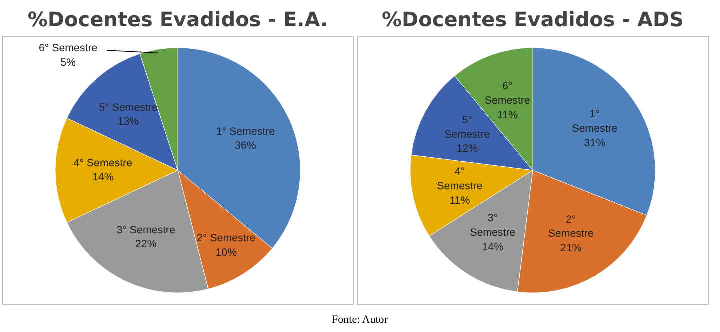  I want to click on chart-title: %Docentes Evadidos - ADS, so click(533, 20).